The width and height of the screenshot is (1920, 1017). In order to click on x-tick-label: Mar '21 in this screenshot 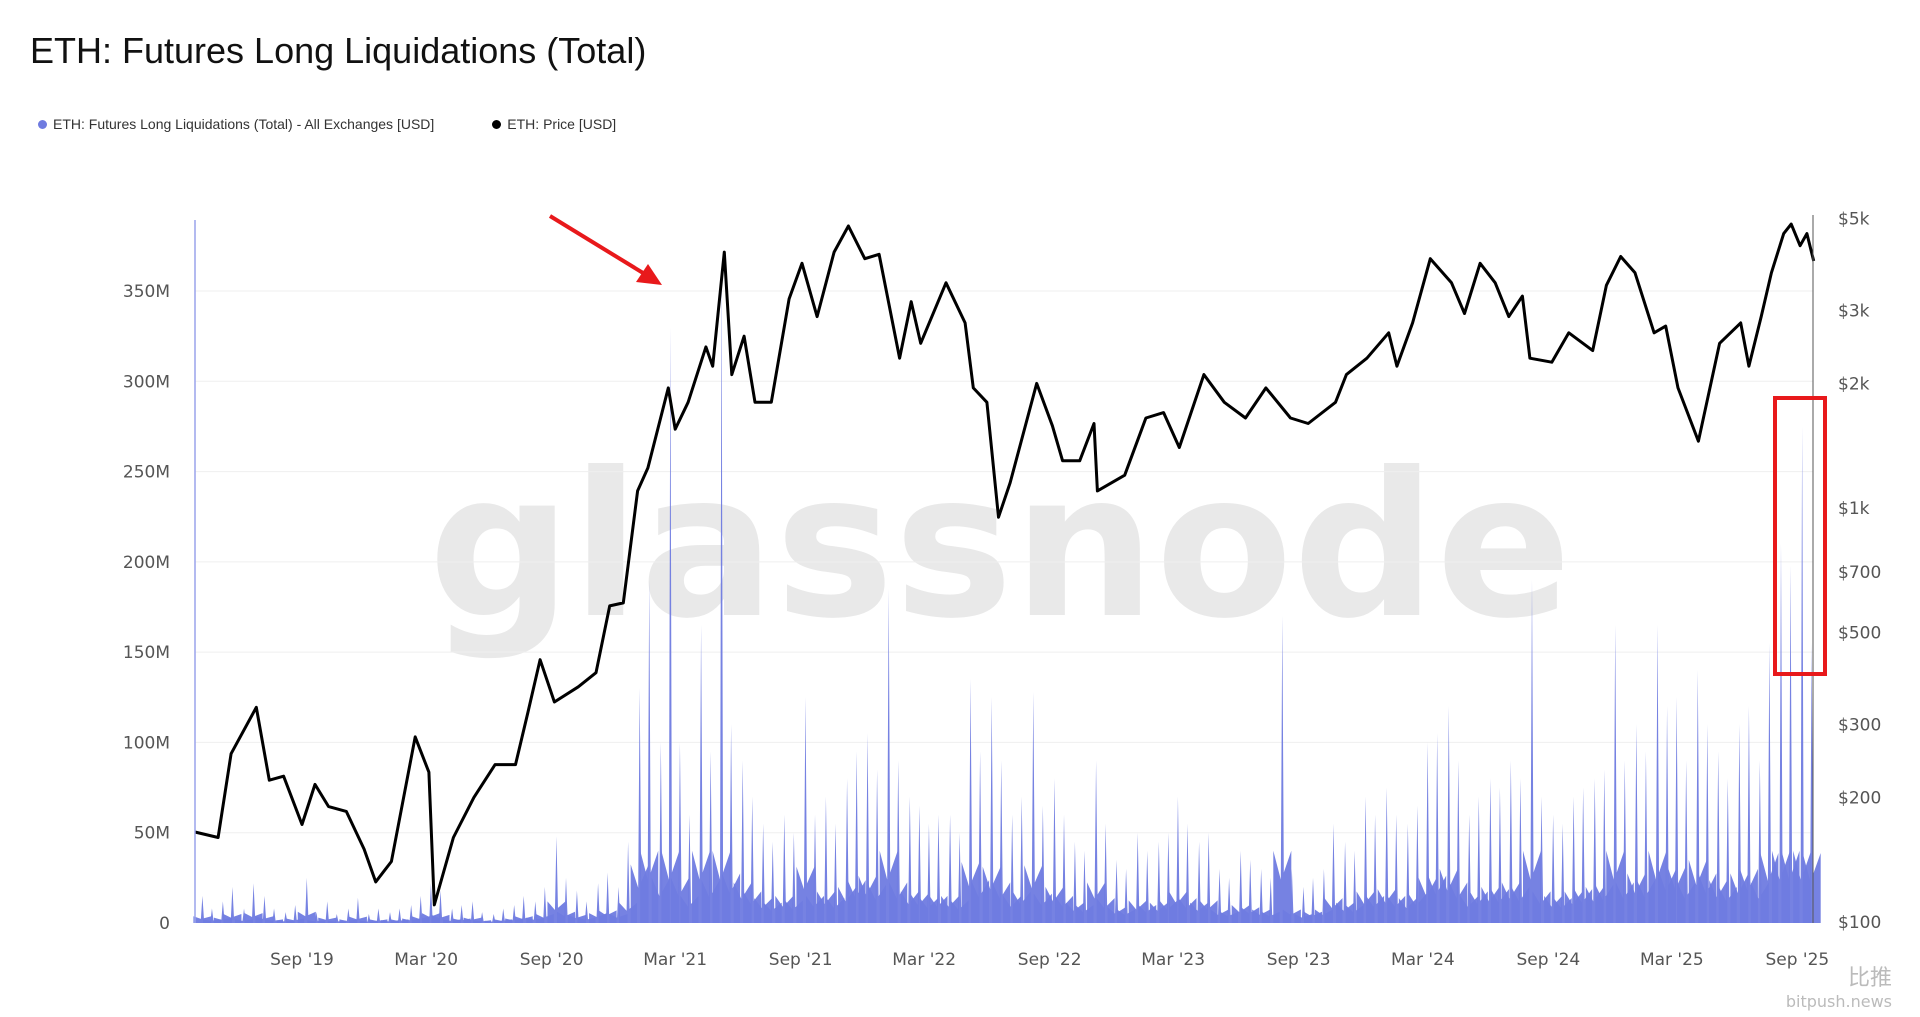, I will do `click(675, 960)`.